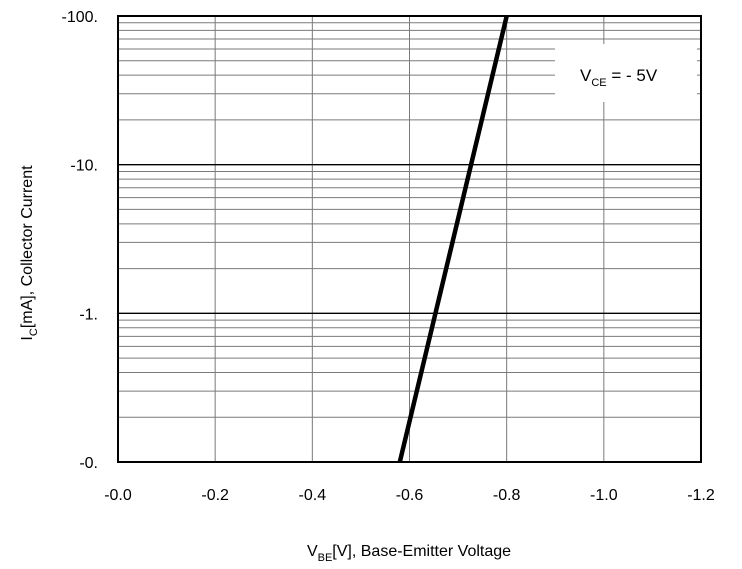 The width and height of the screenshot is (742, 569). I want to click on x-axis-title: VBE[V], Base-Emitter Voltage, so click(409, 553).